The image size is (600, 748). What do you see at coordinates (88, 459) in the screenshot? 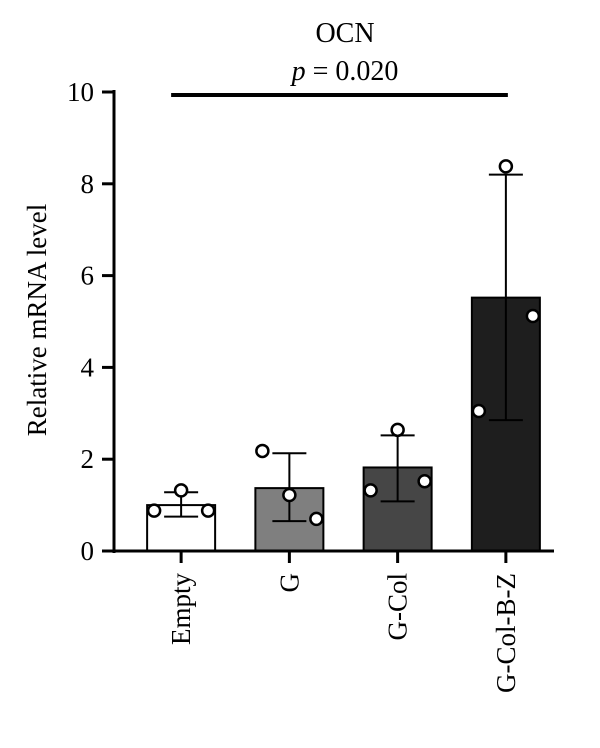
I see `y-tick-label-1: 2` at bounding box center [88, 459].